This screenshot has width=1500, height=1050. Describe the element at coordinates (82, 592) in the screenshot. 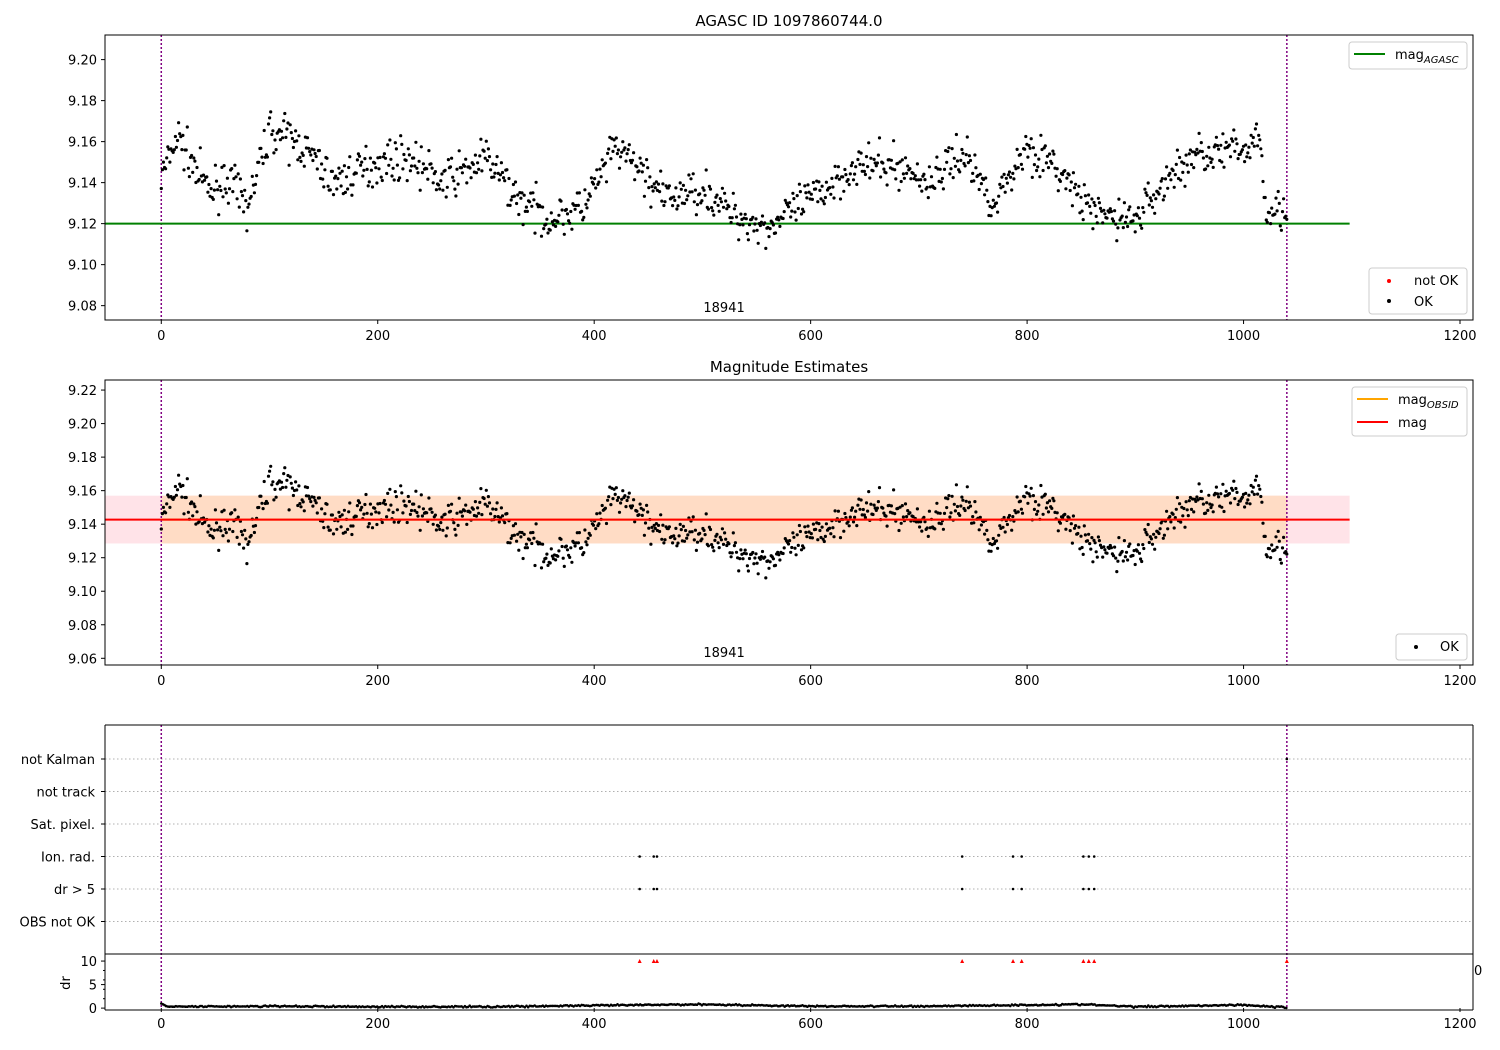

I see `p2-ytick-label: 9.10` at that location.